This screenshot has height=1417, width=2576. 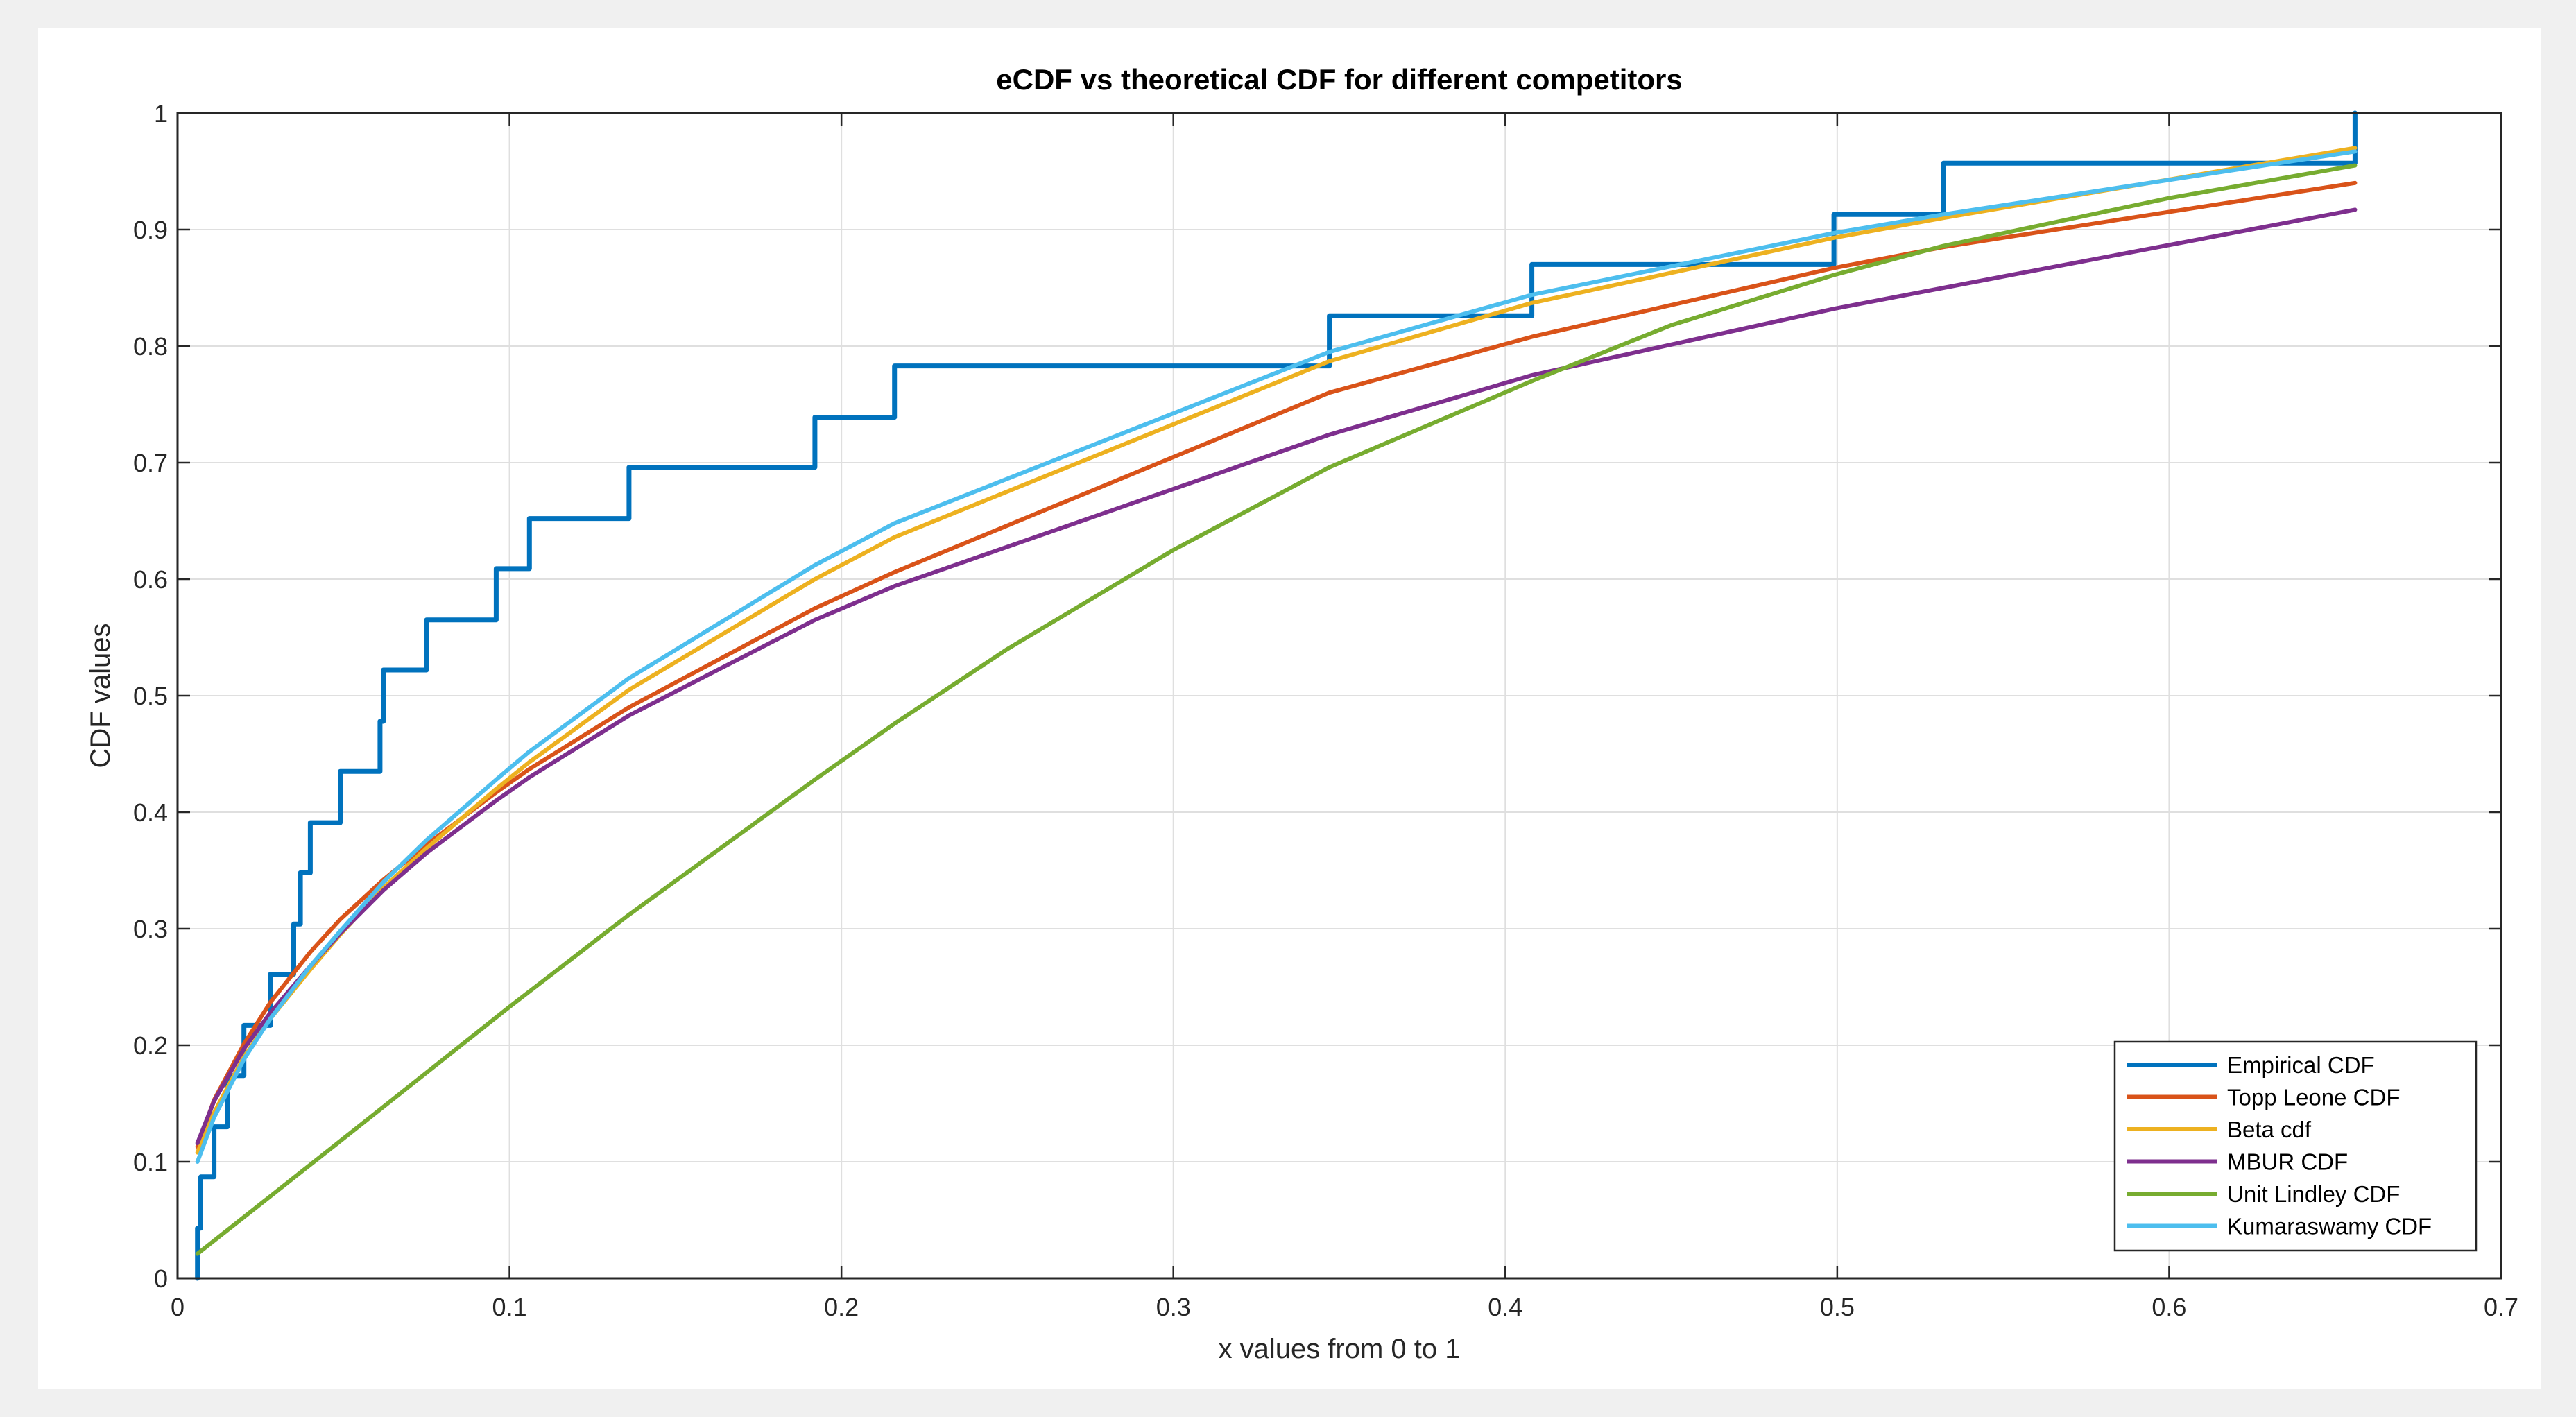 I want to click on y-tick-label: 0.1, so click(x=150, y=1162).